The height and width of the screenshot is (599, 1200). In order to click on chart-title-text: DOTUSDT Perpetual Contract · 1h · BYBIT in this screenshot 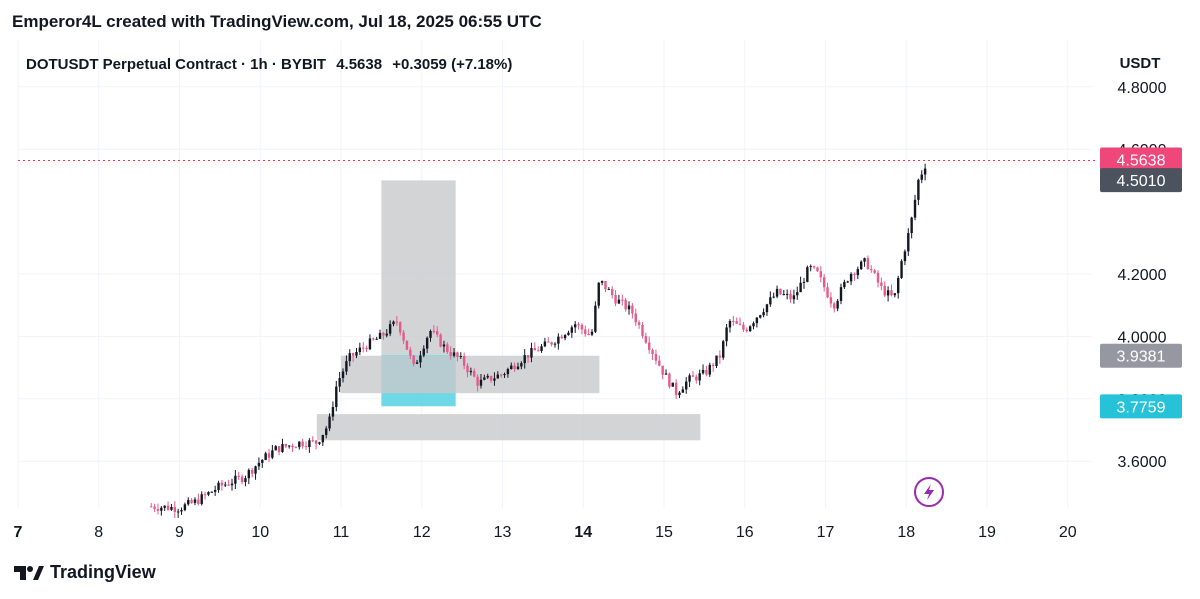, I will do `click(176, 64)`.